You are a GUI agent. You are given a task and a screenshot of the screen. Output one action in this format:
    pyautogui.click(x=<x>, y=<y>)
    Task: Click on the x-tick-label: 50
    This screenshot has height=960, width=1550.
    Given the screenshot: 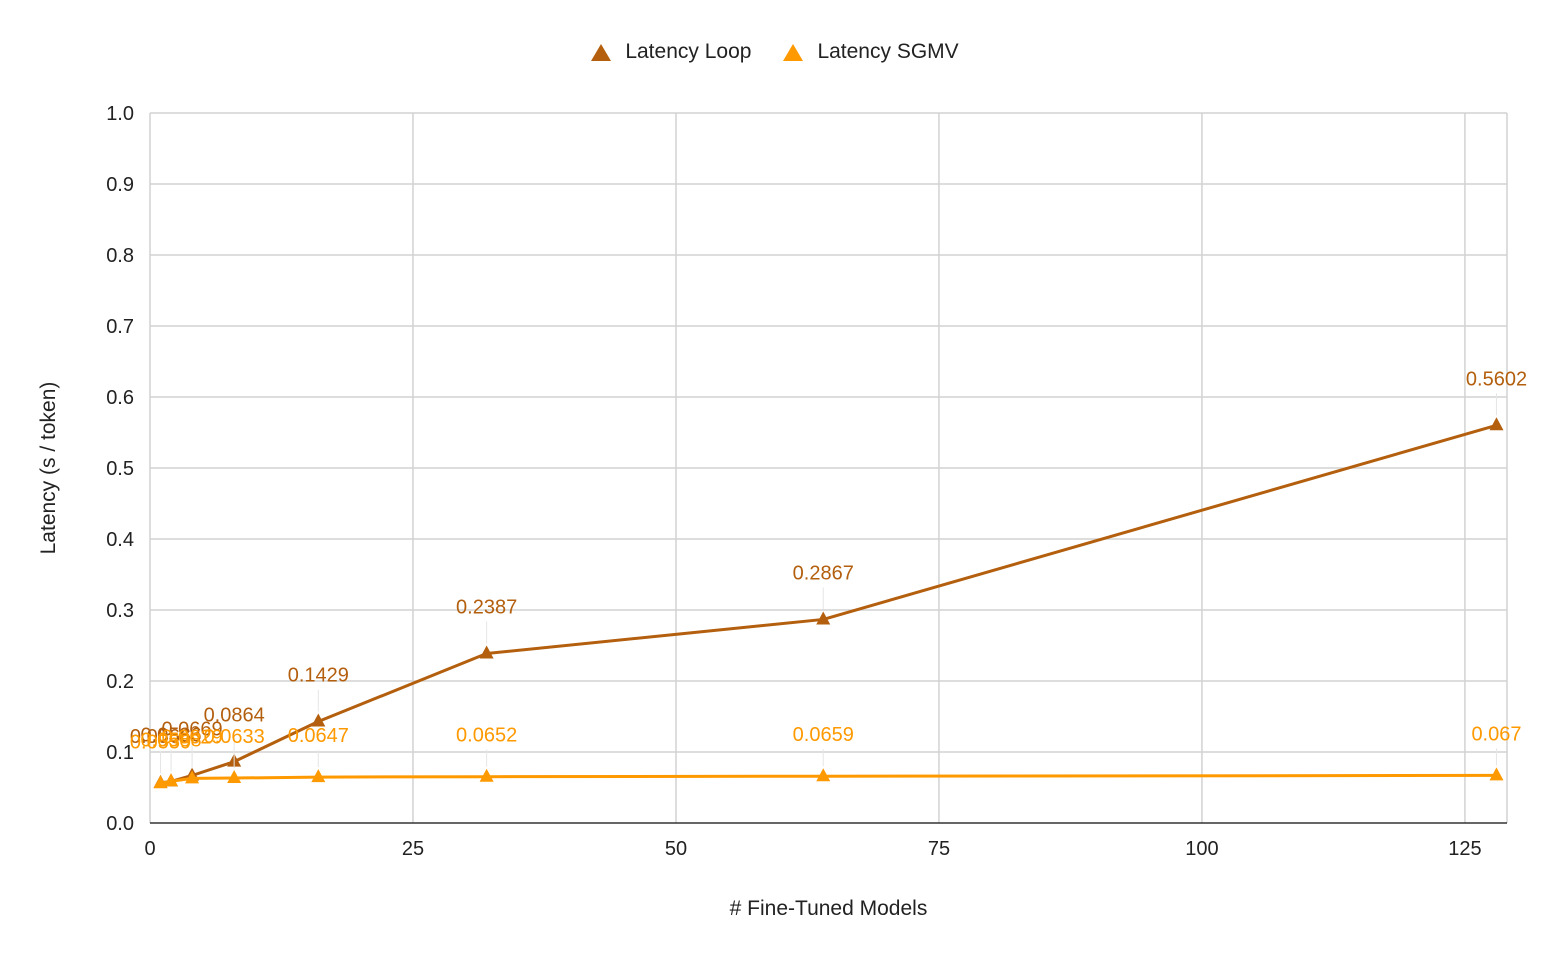 What is the action you would take?
    pyautogui.click(x=676, y=849)
    